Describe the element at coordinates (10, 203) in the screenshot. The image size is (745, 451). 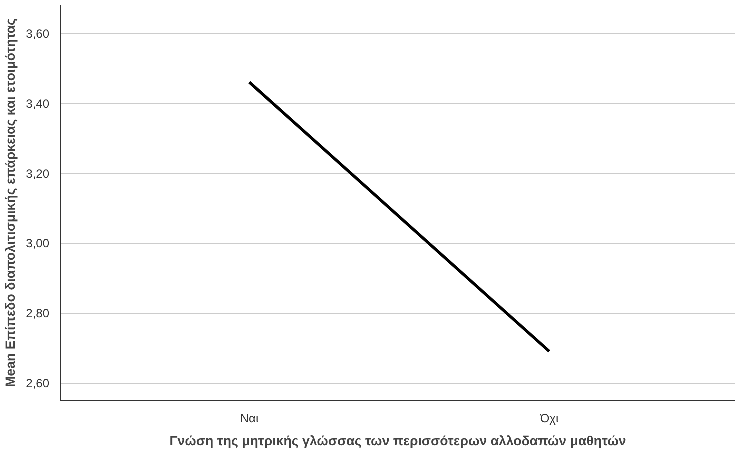
I see `y-axis-title: Mean Επίπεδο διαπολιτισμικής επάρκειας και ετοιμότητας` at that location.